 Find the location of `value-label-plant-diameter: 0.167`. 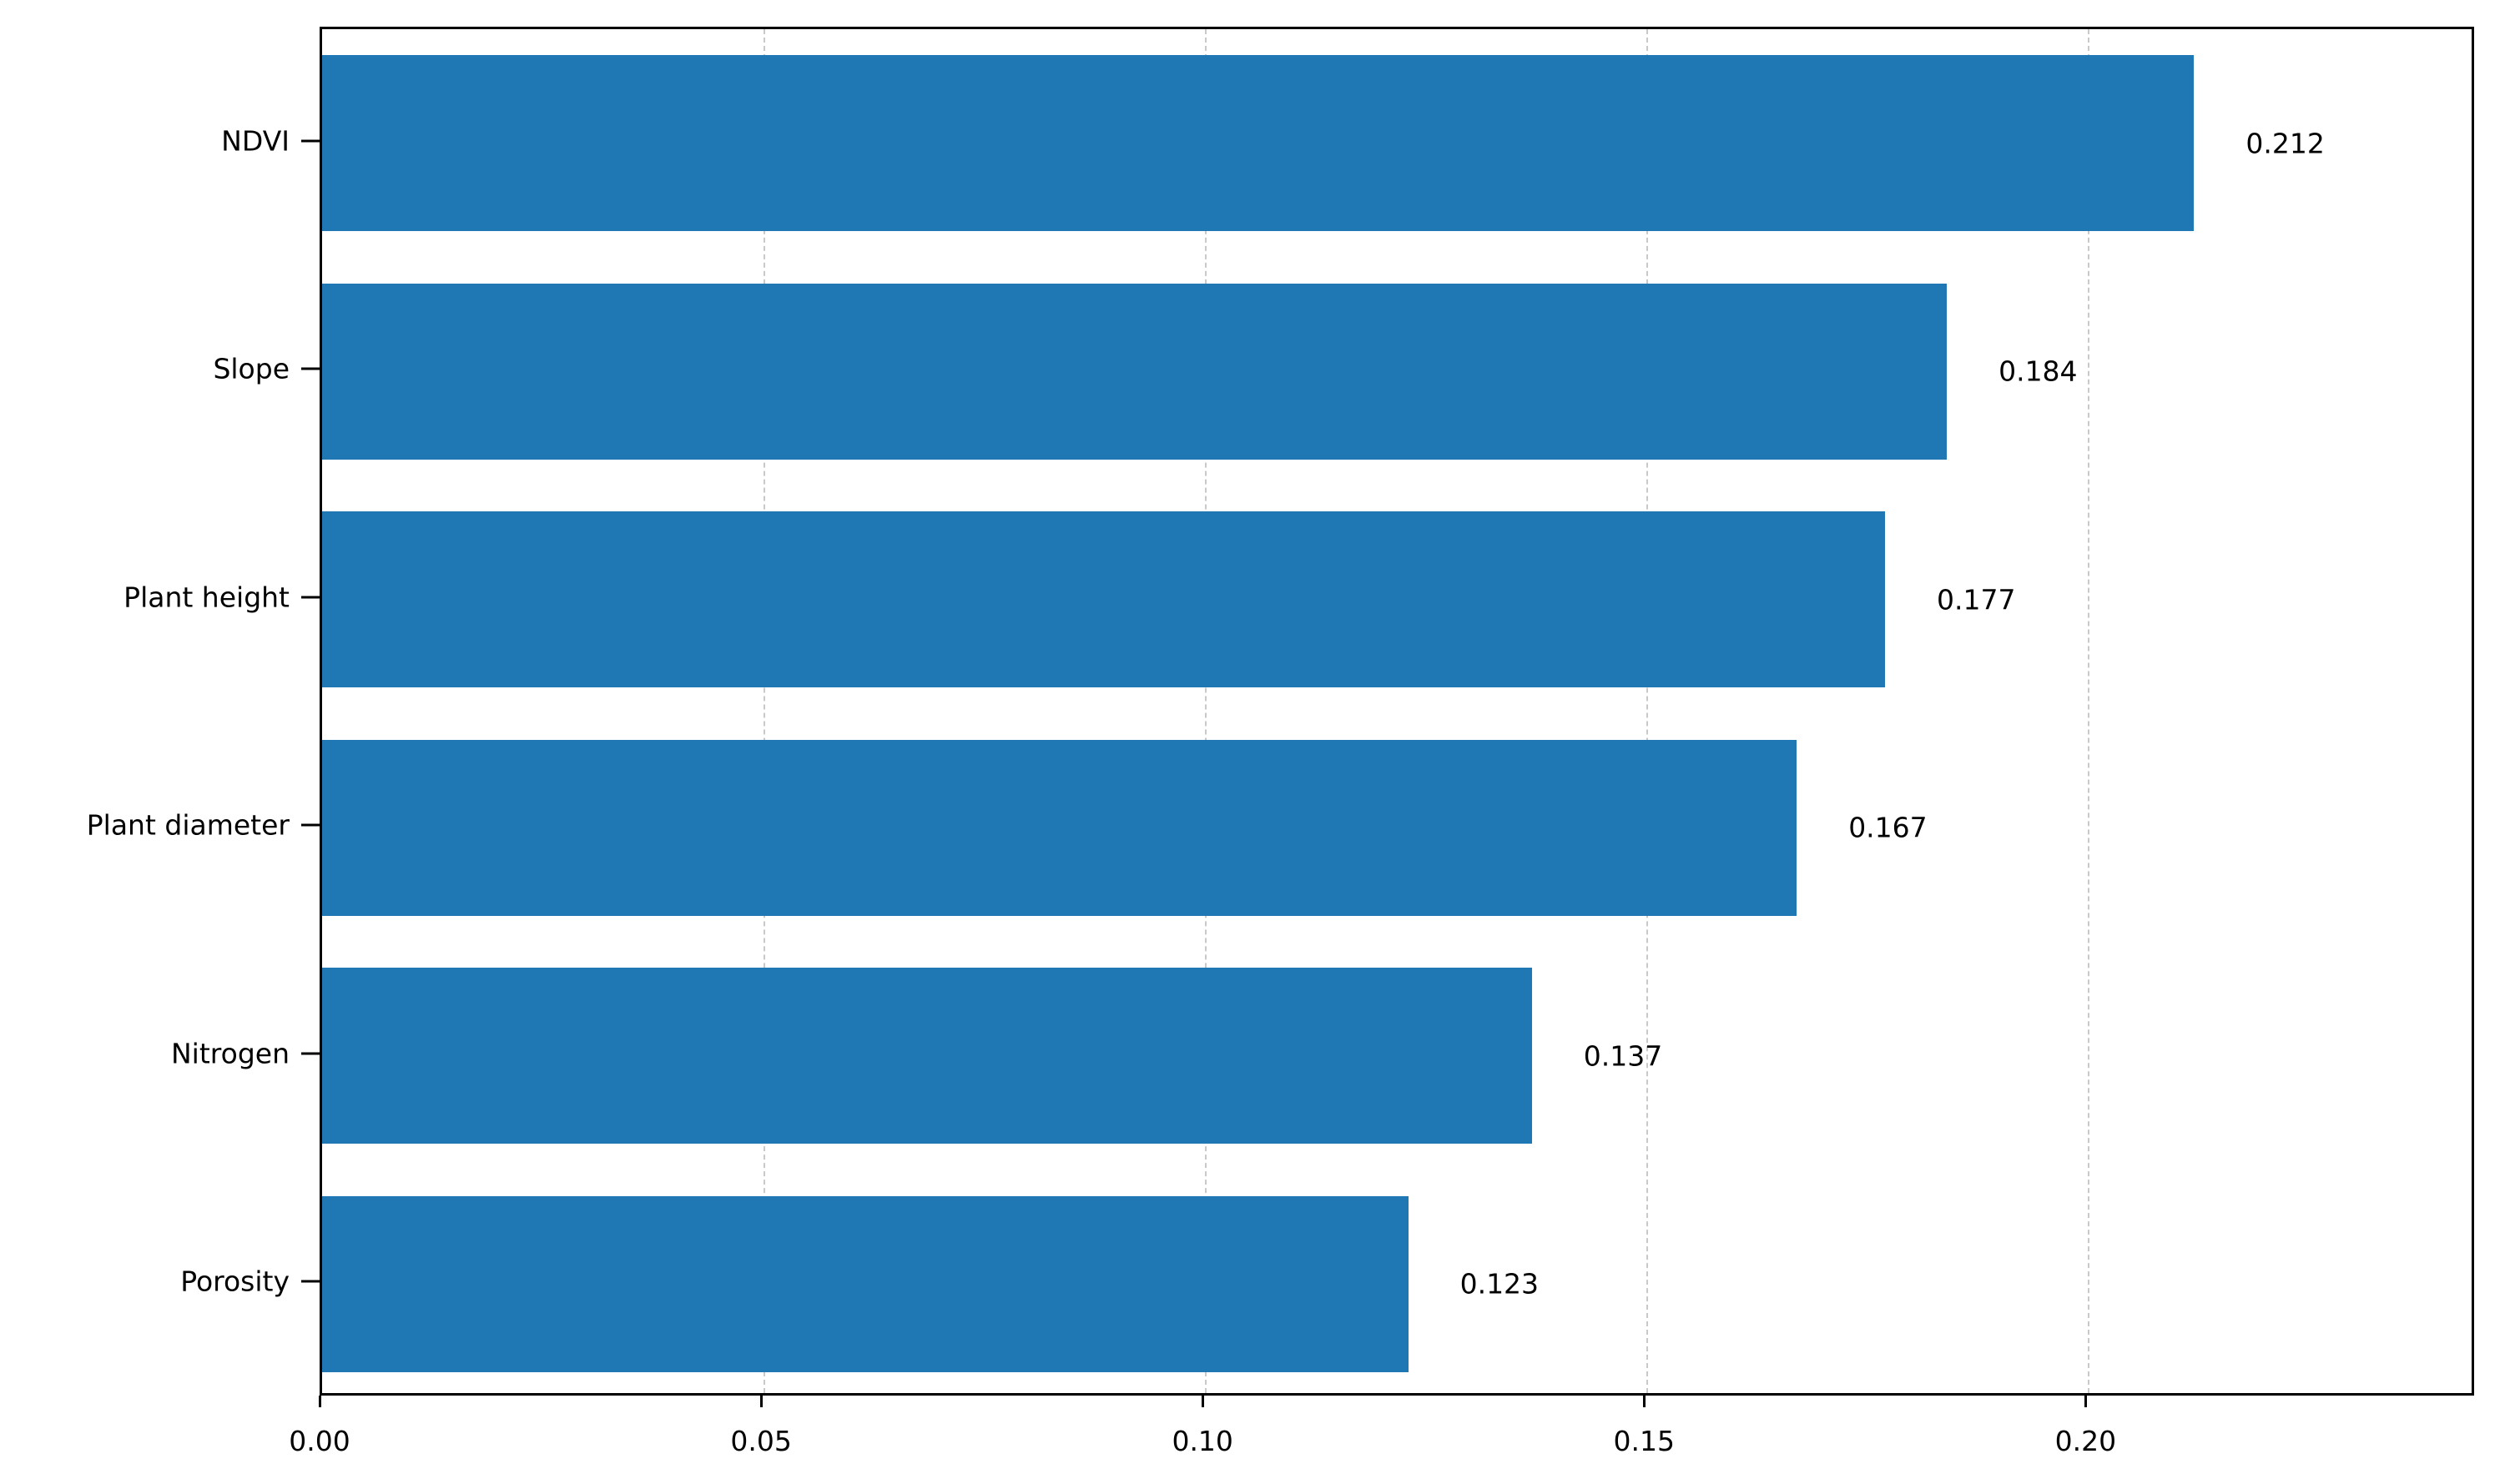

value-label-plant-diameter: 0.167 is located at coordinates (1888, 828).